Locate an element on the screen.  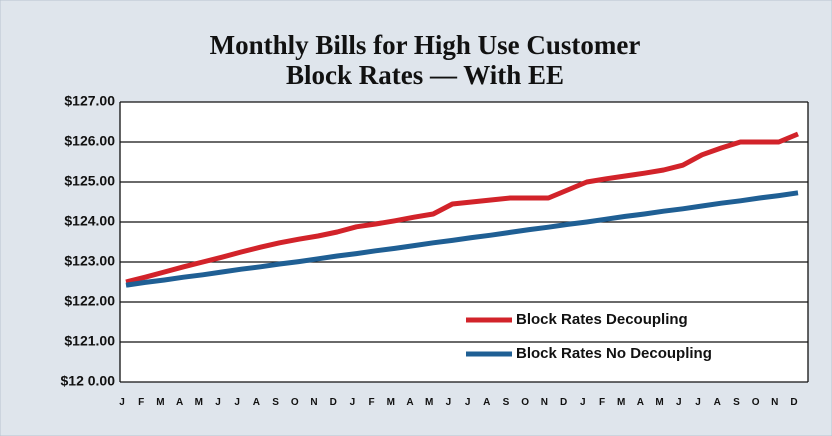
y-tick-label: $125.00 is located at coordinates (89, 181).